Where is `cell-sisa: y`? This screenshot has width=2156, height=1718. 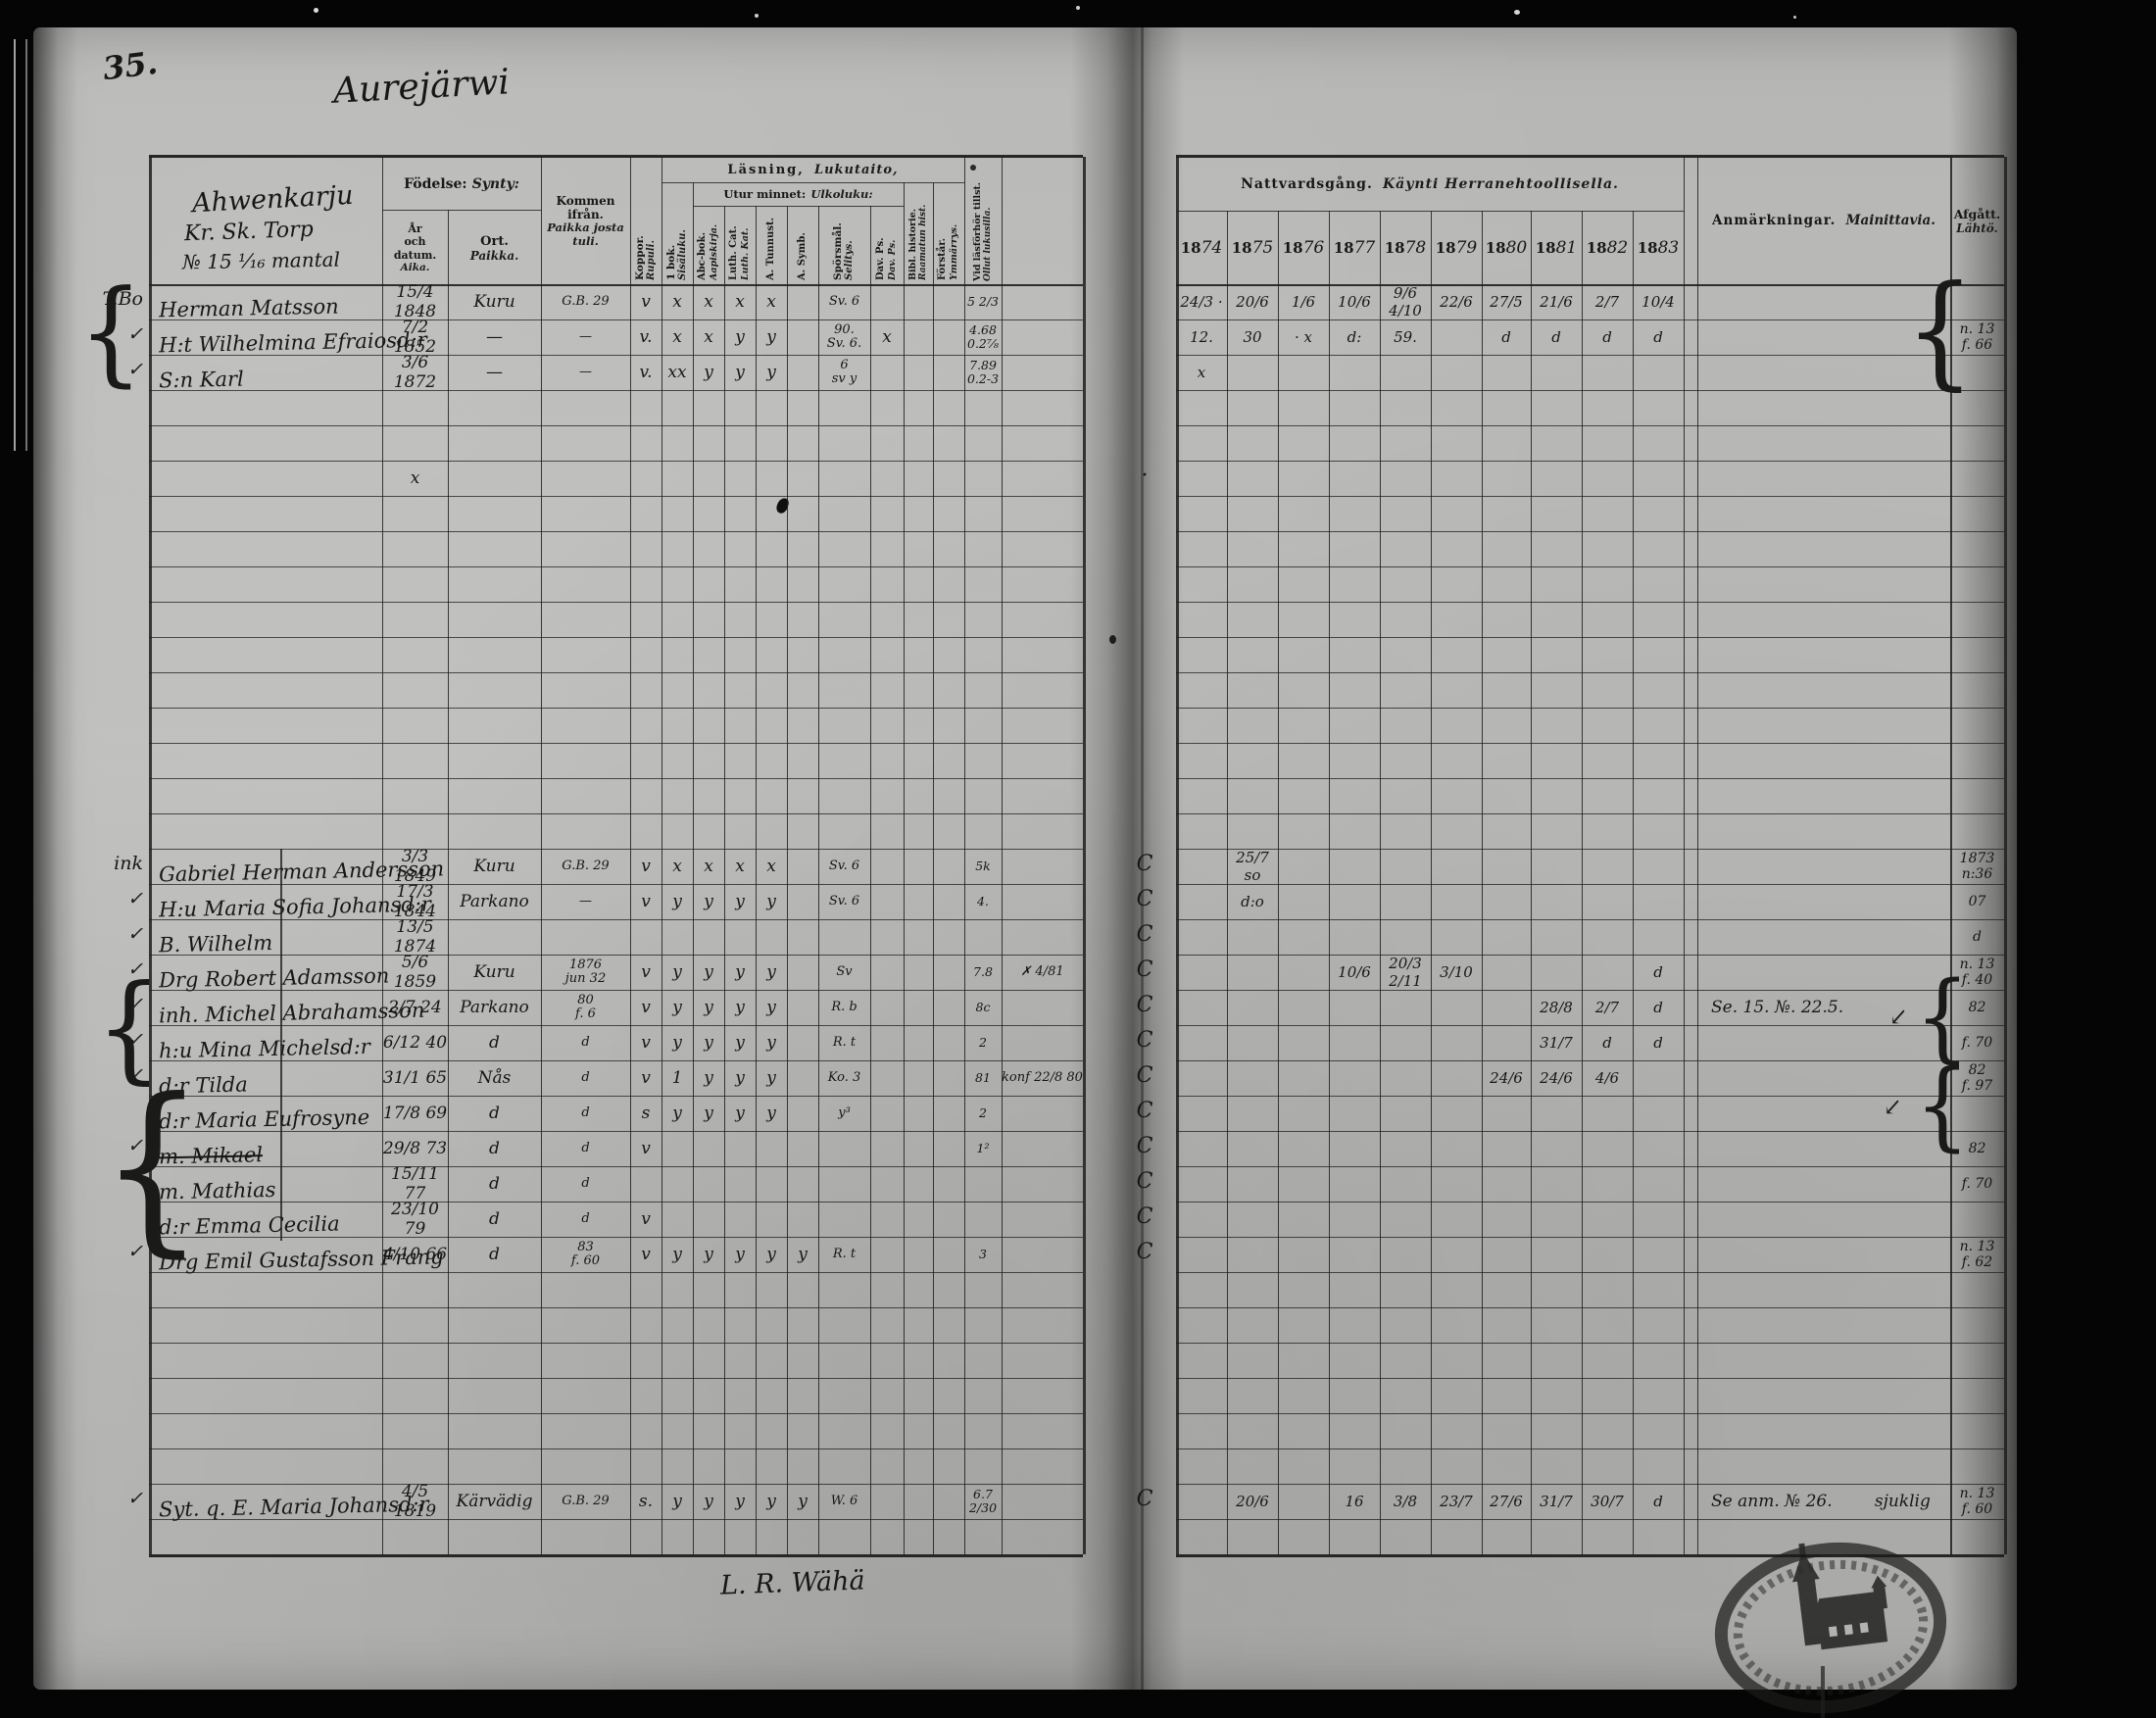 cell-sisa: y is located at coordinates (677, 972).